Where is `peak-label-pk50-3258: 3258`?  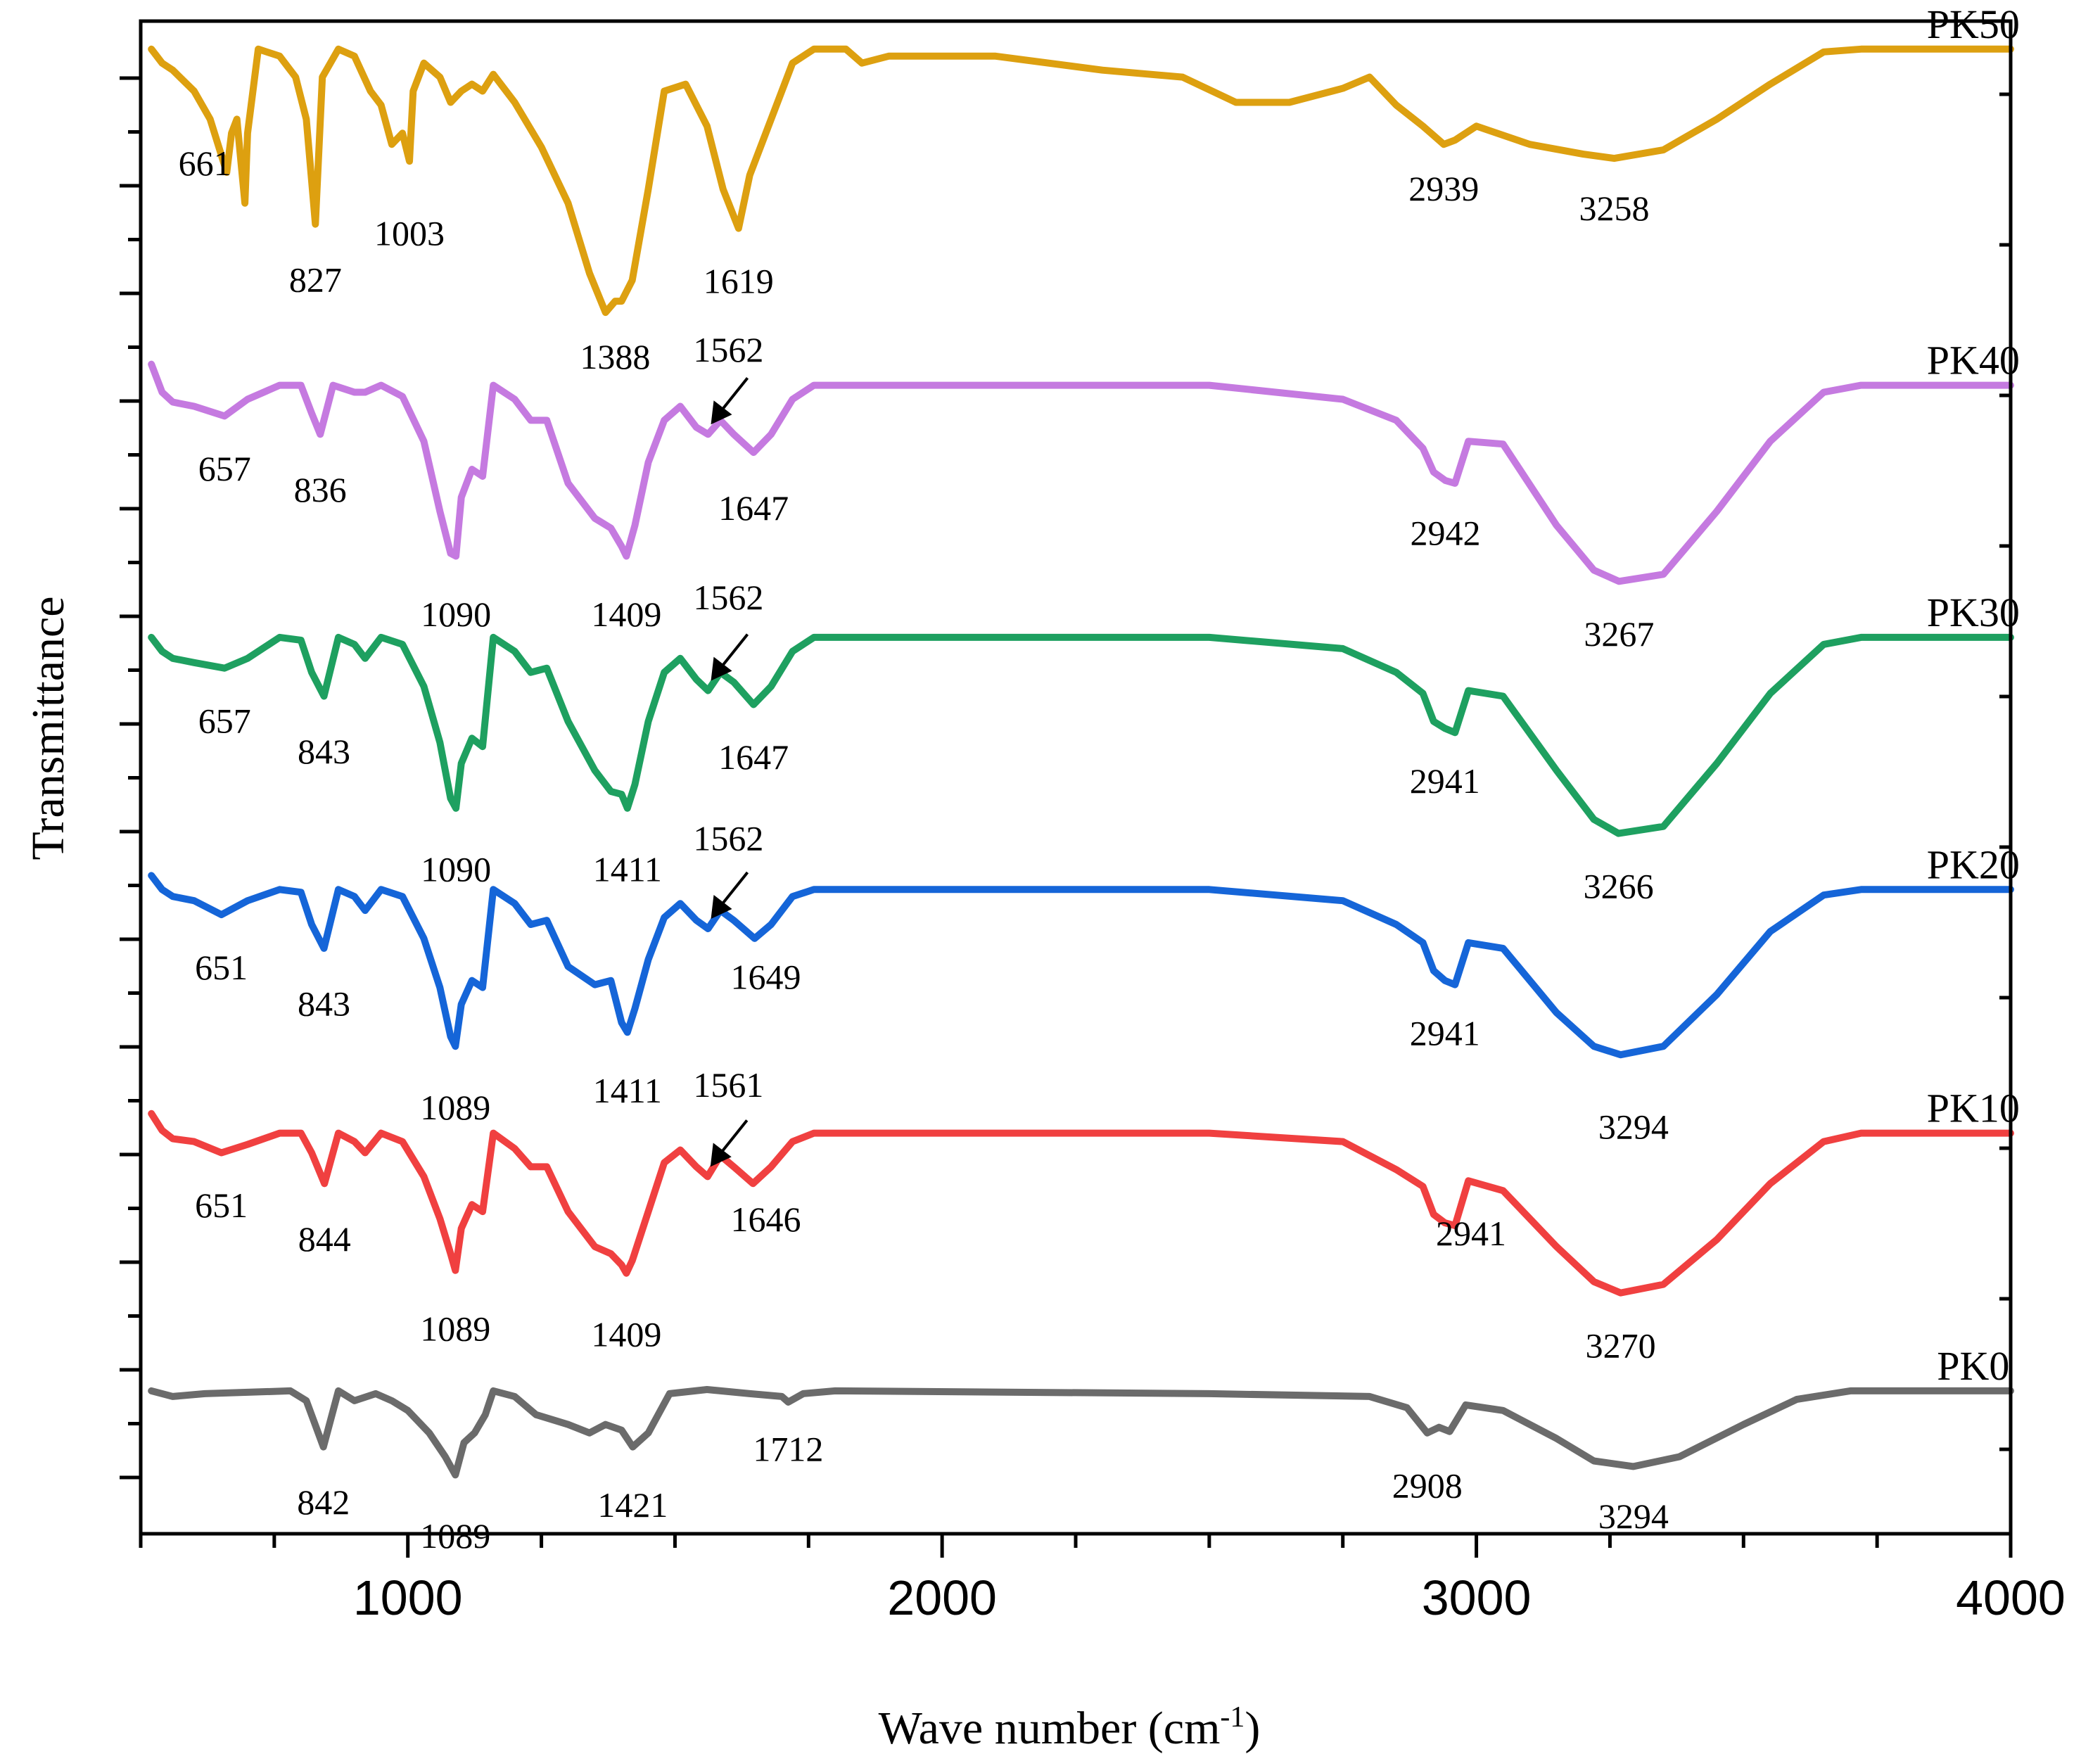
peak-label-pk50-3258: 3258 is located at coordinates (1615, 208).